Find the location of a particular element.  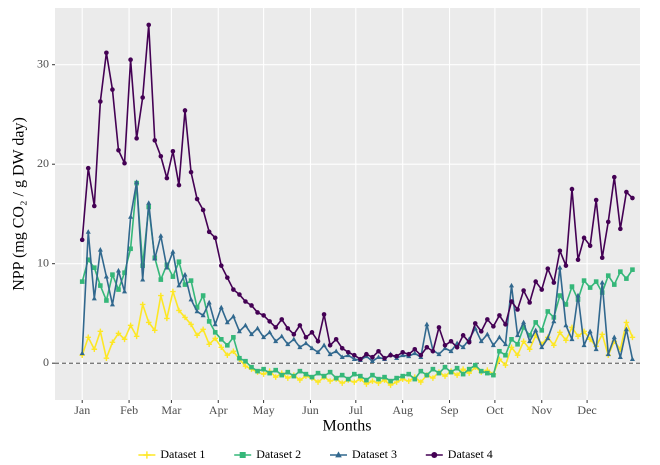

x-tick-label: Mar is located at coordinates (171, 410).